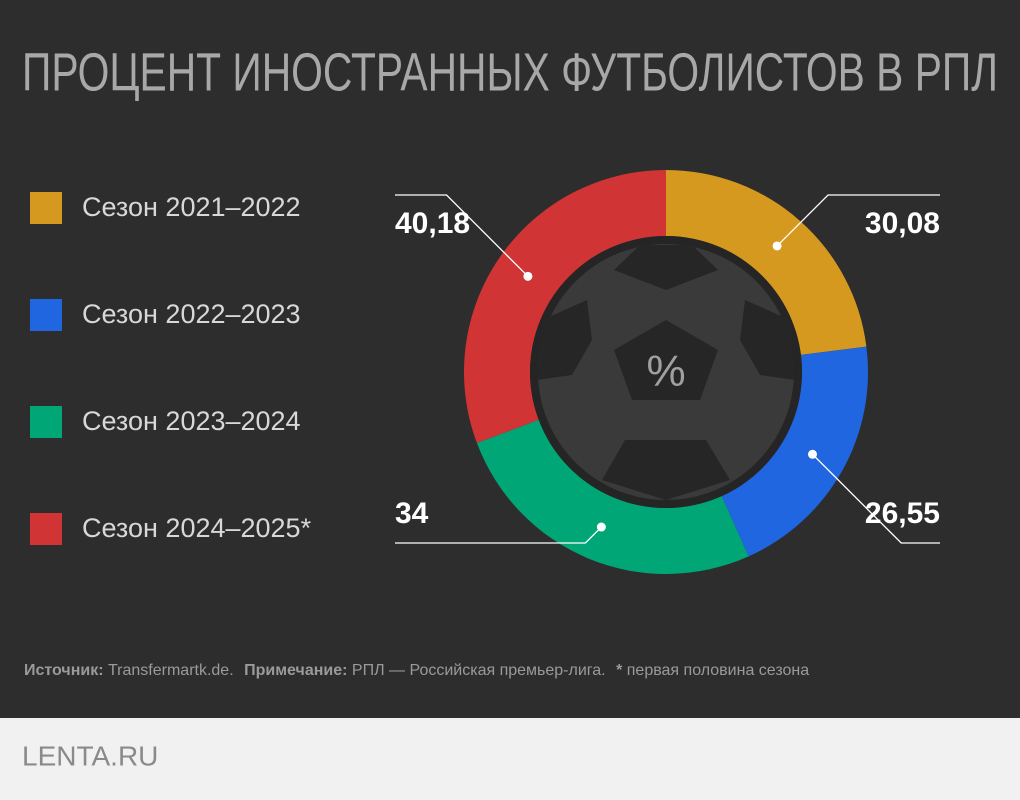 This screenshot has width=1020, height=800. What do you see at coordinates (510, 72) in the screenshot?
I see `chart-title: ПРОЦЕНТ ИНОСТРАННЫХ ФУТБОЛИСТОВ В РПЛ` at bounding box center [510, 72].